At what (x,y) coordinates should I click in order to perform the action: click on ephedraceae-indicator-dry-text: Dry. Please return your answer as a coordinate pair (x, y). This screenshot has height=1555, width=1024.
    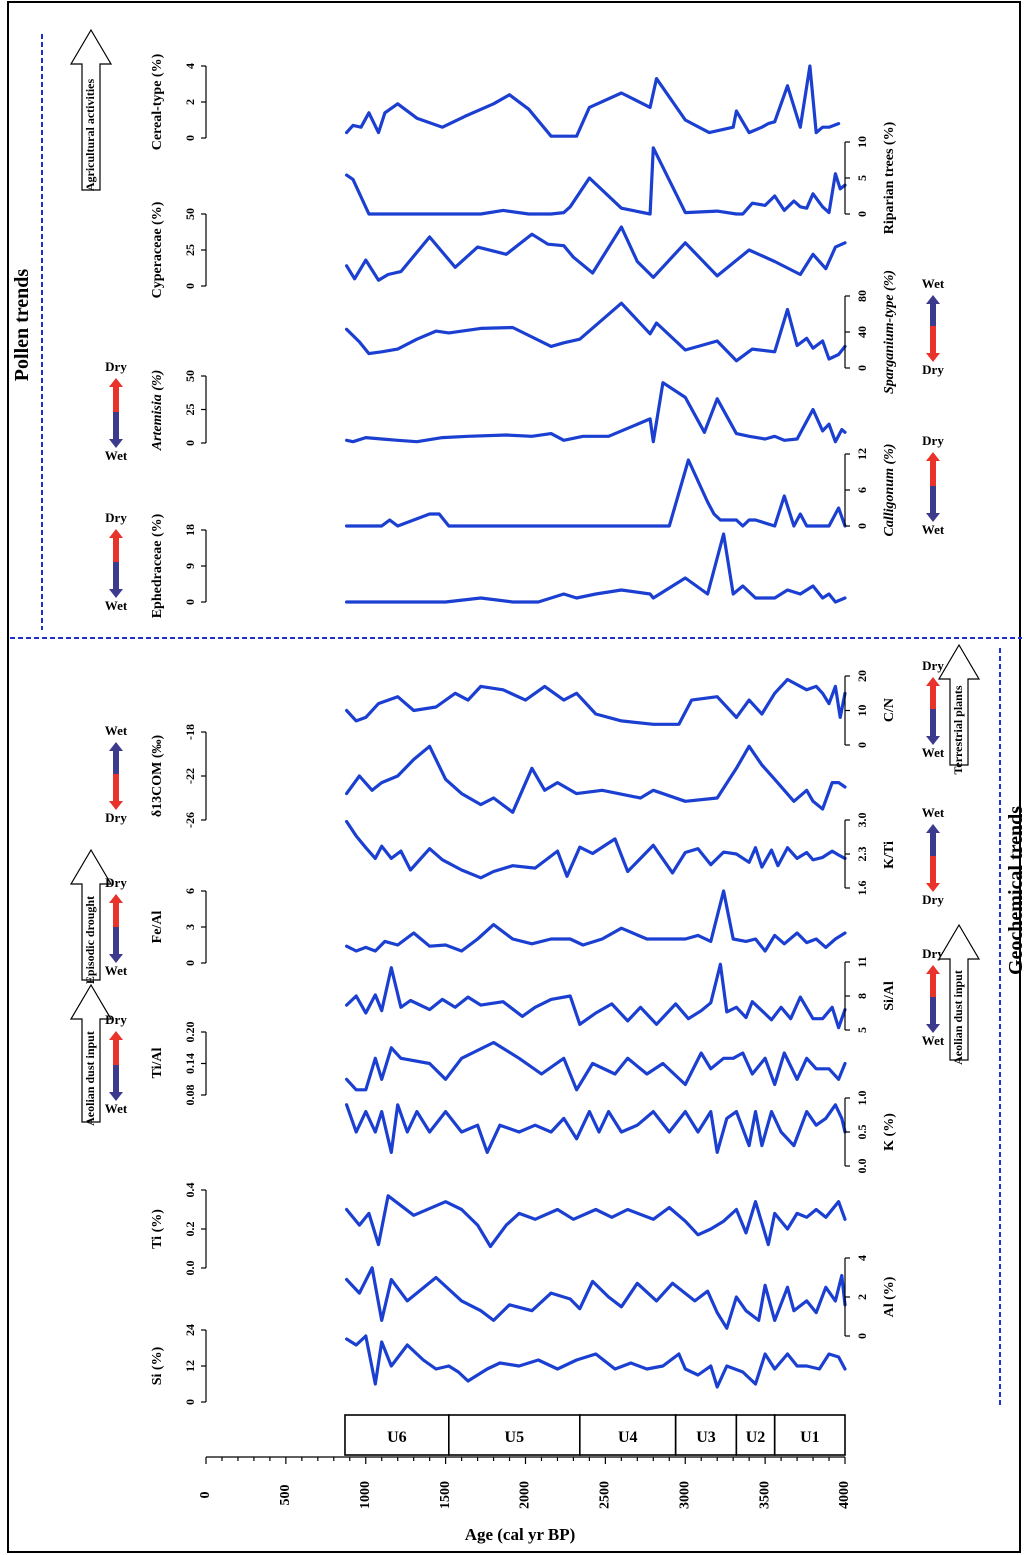
    Looking at the image, I should click on (116, 517).